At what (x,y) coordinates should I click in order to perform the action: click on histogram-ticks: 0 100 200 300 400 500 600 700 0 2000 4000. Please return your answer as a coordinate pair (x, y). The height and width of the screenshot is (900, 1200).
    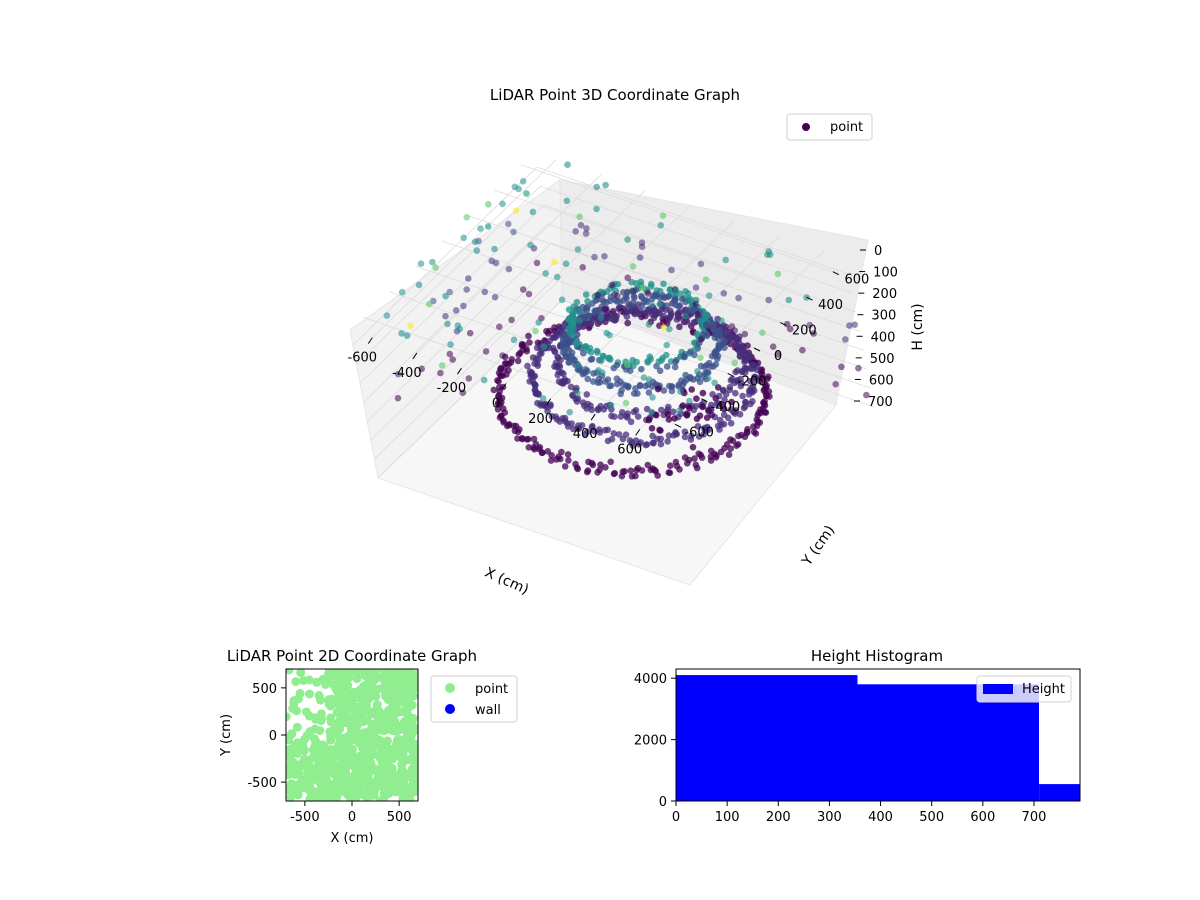
    Looking at the image, I should click on (840, 748).